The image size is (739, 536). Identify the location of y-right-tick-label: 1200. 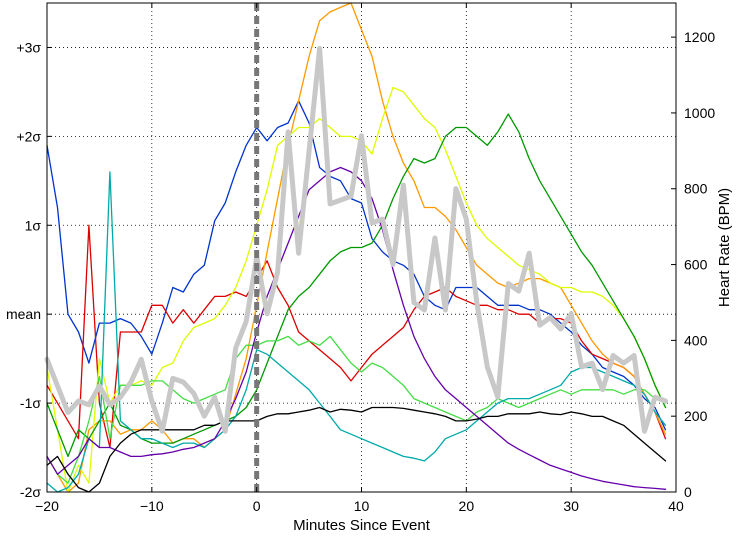
(699, 37).